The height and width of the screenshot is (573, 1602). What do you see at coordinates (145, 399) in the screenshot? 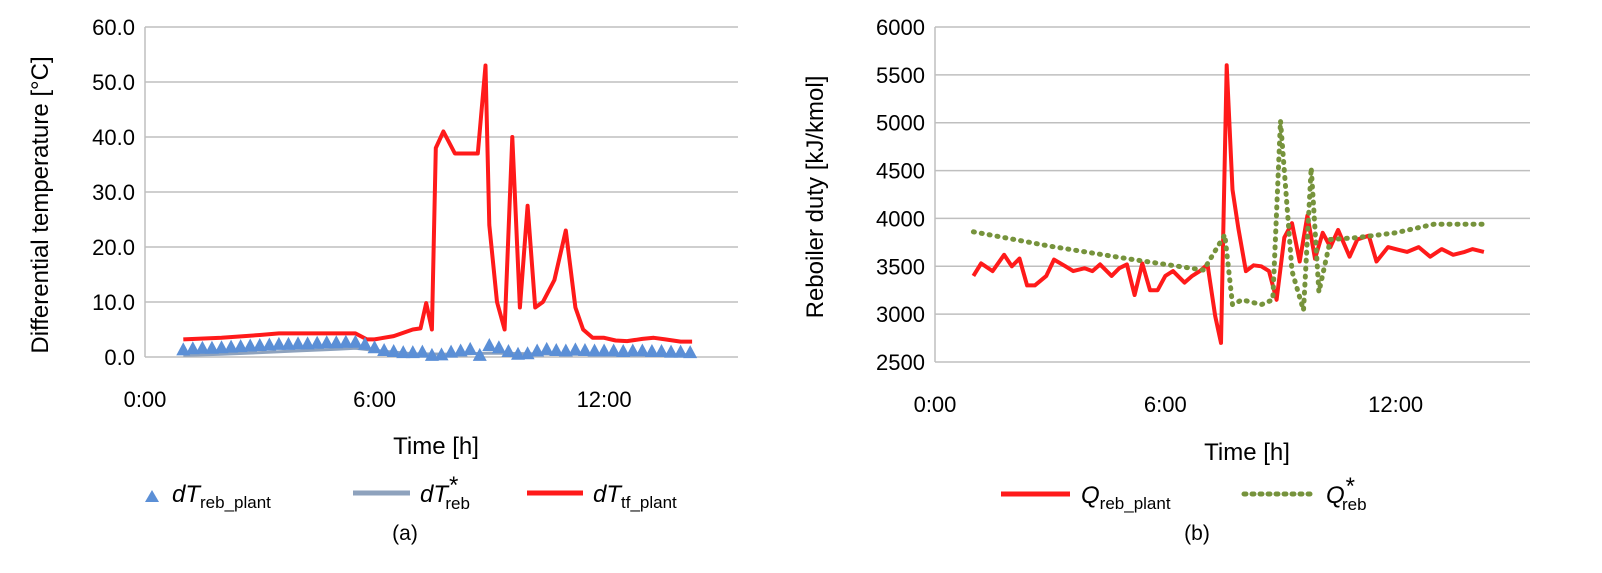
I see `a-x-tick-label: 0:00` at bounding box center [145, 399].